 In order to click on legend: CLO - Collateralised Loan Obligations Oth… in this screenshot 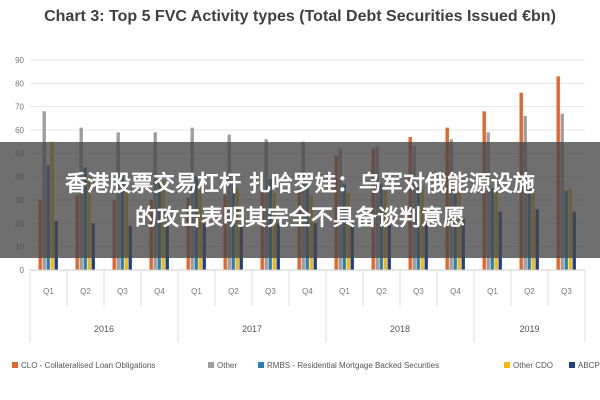, I will do `click(306, 365)`.